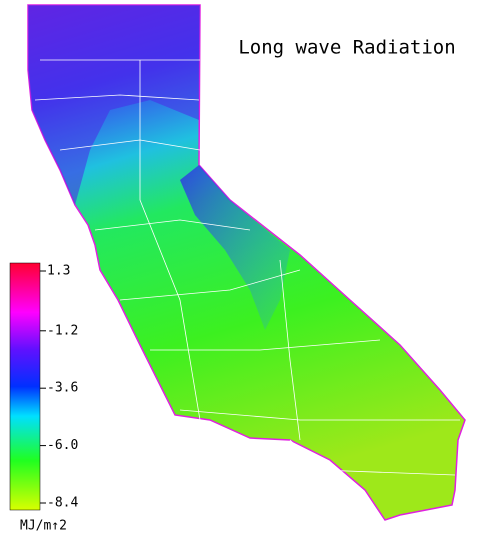  What do you see at coordinates (62, 445) in the screenshot?
I see `colorbar-tick-label: -6.0` at bounding box center [62, 445].